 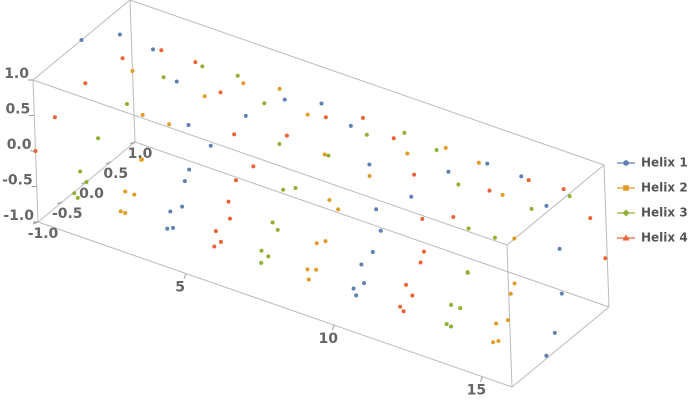 I want to click on y-tick-label: 0.0, so click(x=91, y=194).